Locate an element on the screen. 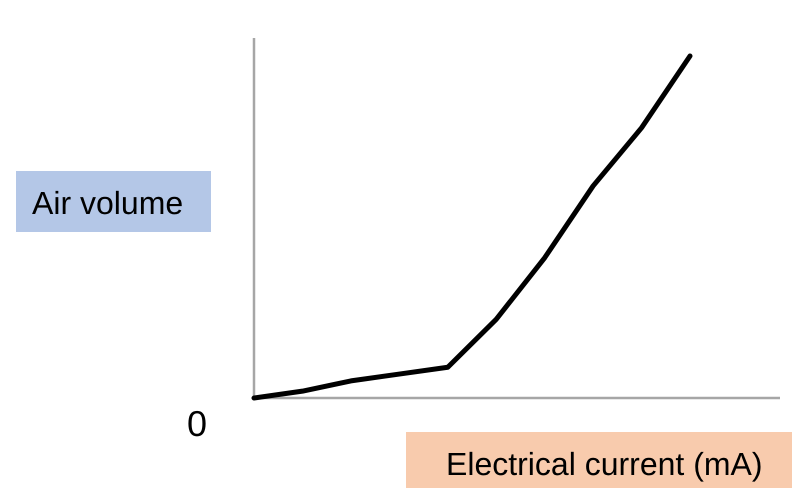  text: 0 is located at coordinates (197, 423).